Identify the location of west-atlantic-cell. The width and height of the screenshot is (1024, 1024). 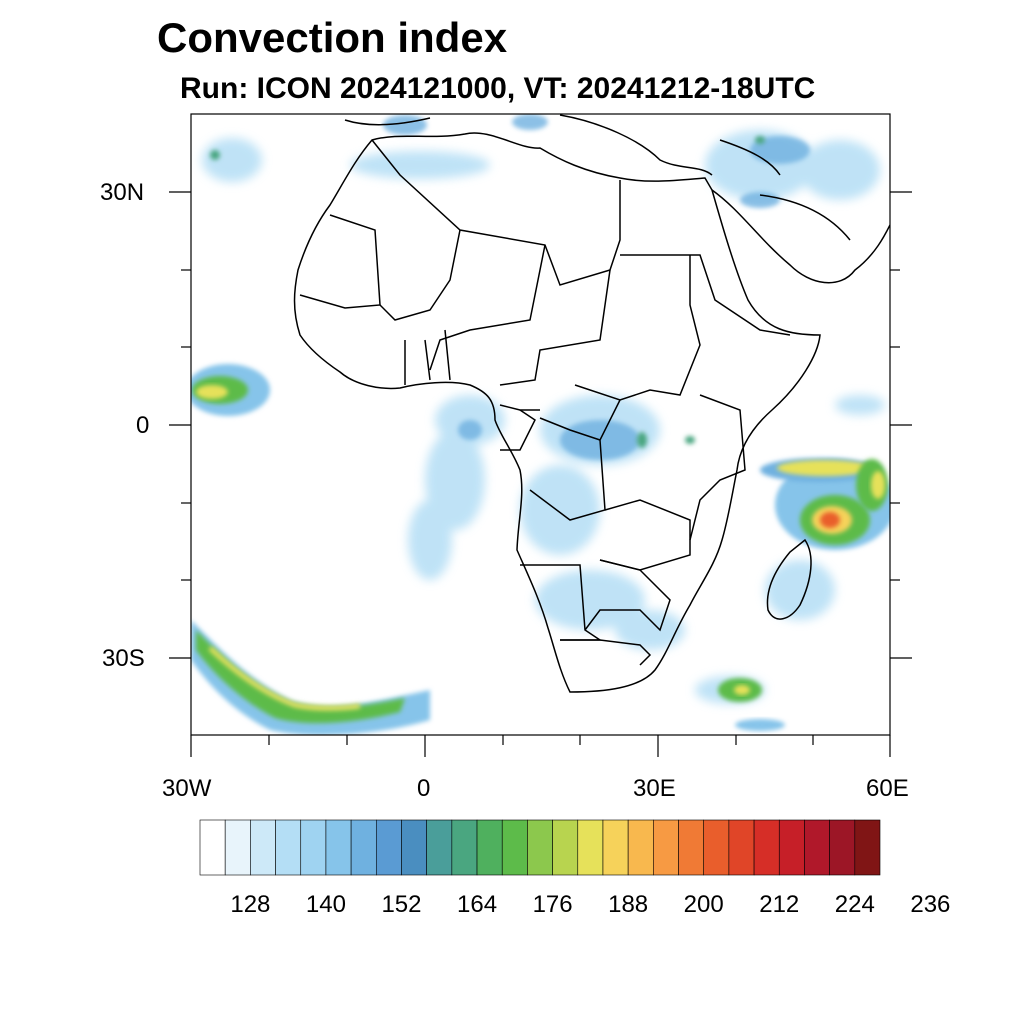
(230, 390).